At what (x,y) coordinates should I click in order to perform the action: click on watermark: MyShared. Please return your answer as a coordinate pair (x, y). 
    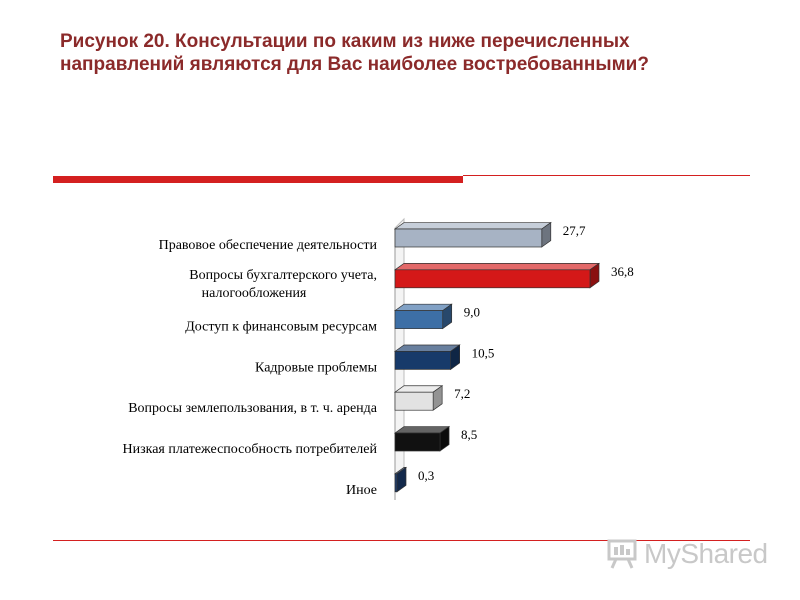
    Looking at the image, I should click on (687, 554).